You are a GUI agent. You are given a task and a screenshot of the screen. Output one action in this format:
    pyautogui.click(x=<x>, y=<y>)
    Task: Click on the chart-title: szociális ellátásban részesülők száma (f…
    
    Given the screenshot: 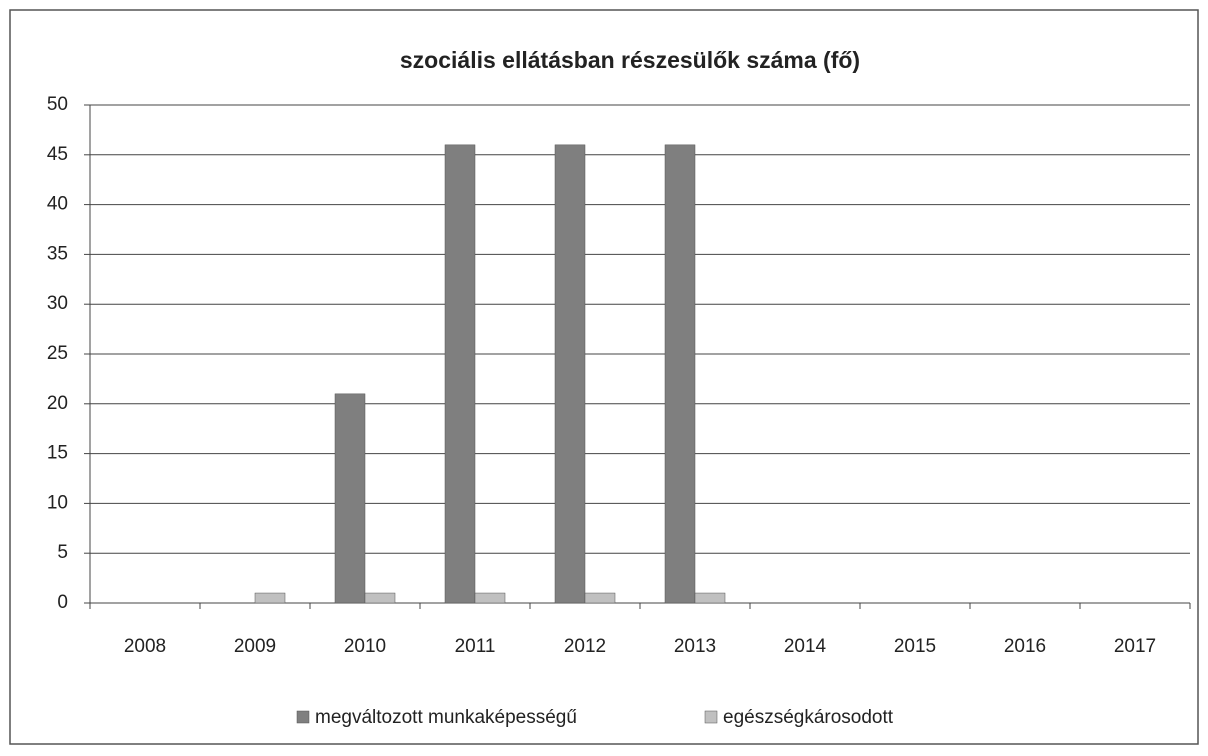 What is the action you would take?
    pyautogui.click(x=630, y=60)
    